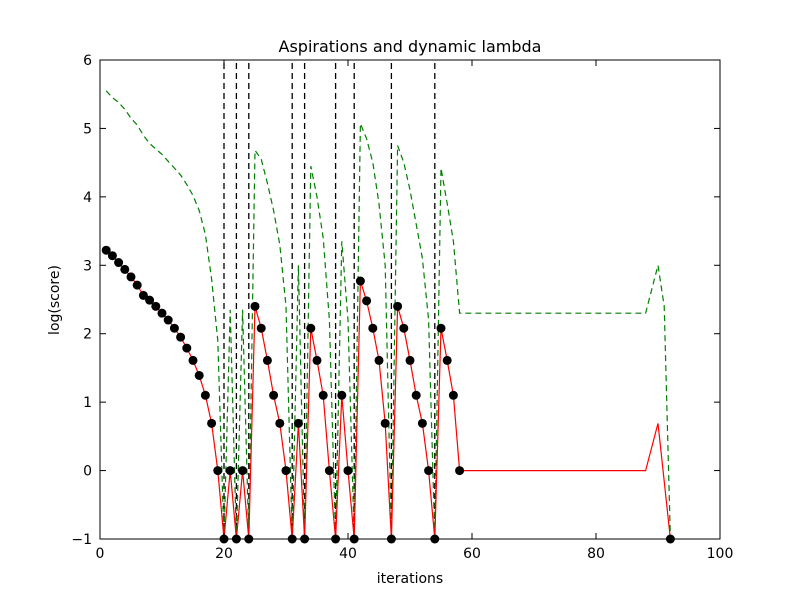  Describe the element at coordinates (348, 554) in the screenshot. I see `x-tick-label-2: 40` at that location.